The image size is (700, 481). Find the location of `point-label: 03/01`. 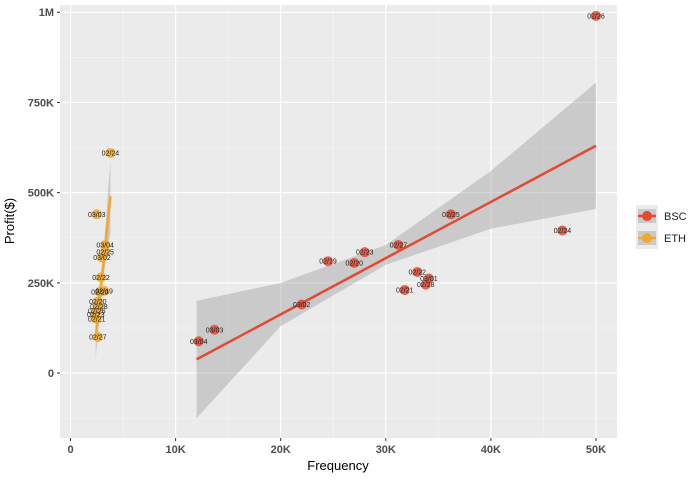

point-label: 03/01 is located at coordinates (429, 279).